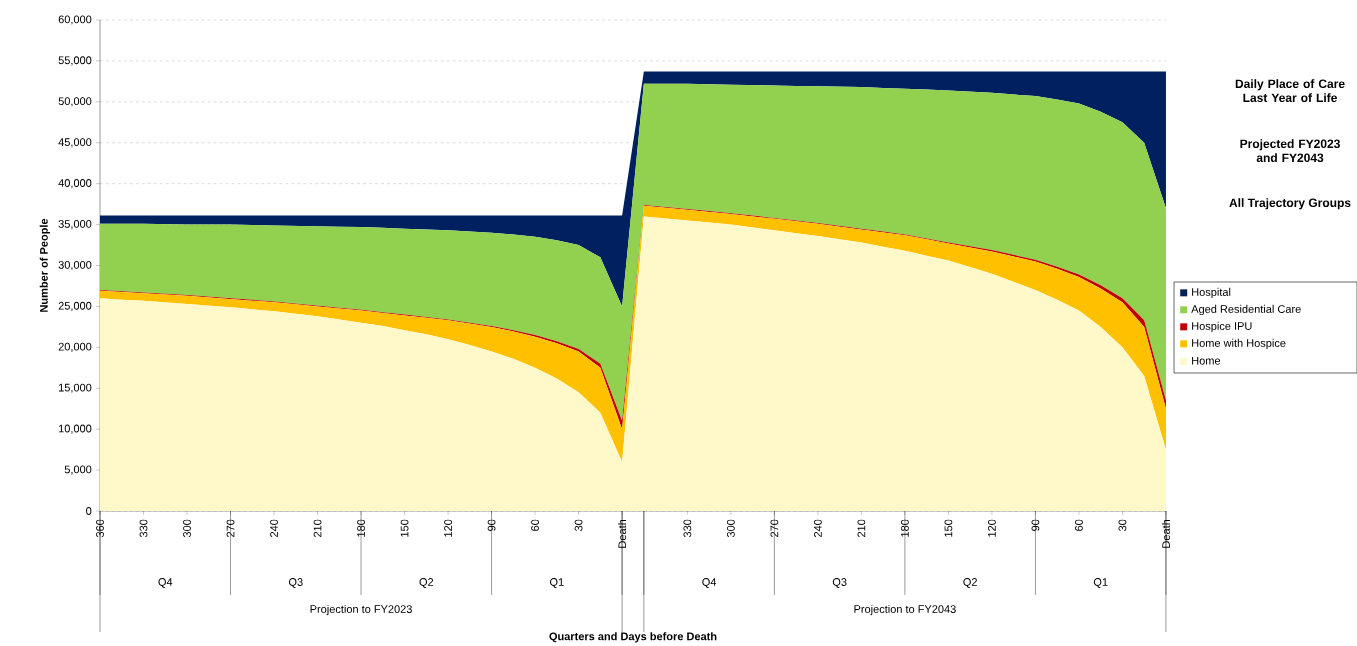 The width and height of the screenshot is (1357, 646). What do you see at coordinates (75, 20) in the screenshot?
I see `y-tick-label: 60,000` at bounding box center [75, 20].